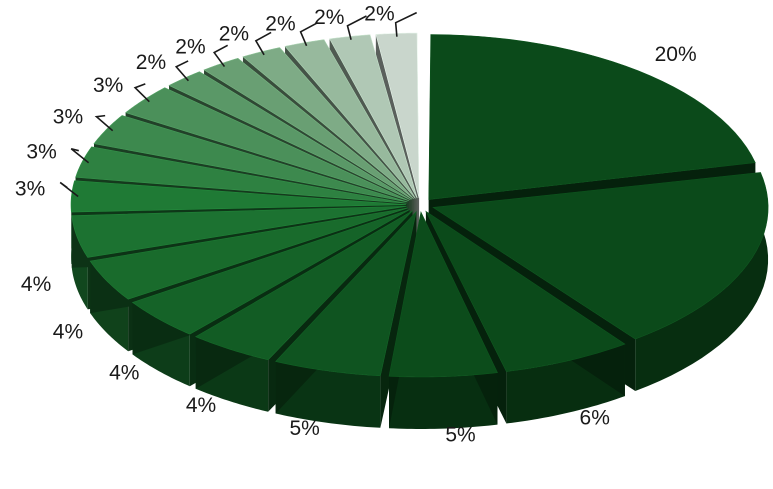 Image resolution: width=773 pixels, height=489 pixels. What do you see at coordinates (124, 373) in the screenshot?
I see `slice-label-6: 4%` at bounding box center [124, 373].